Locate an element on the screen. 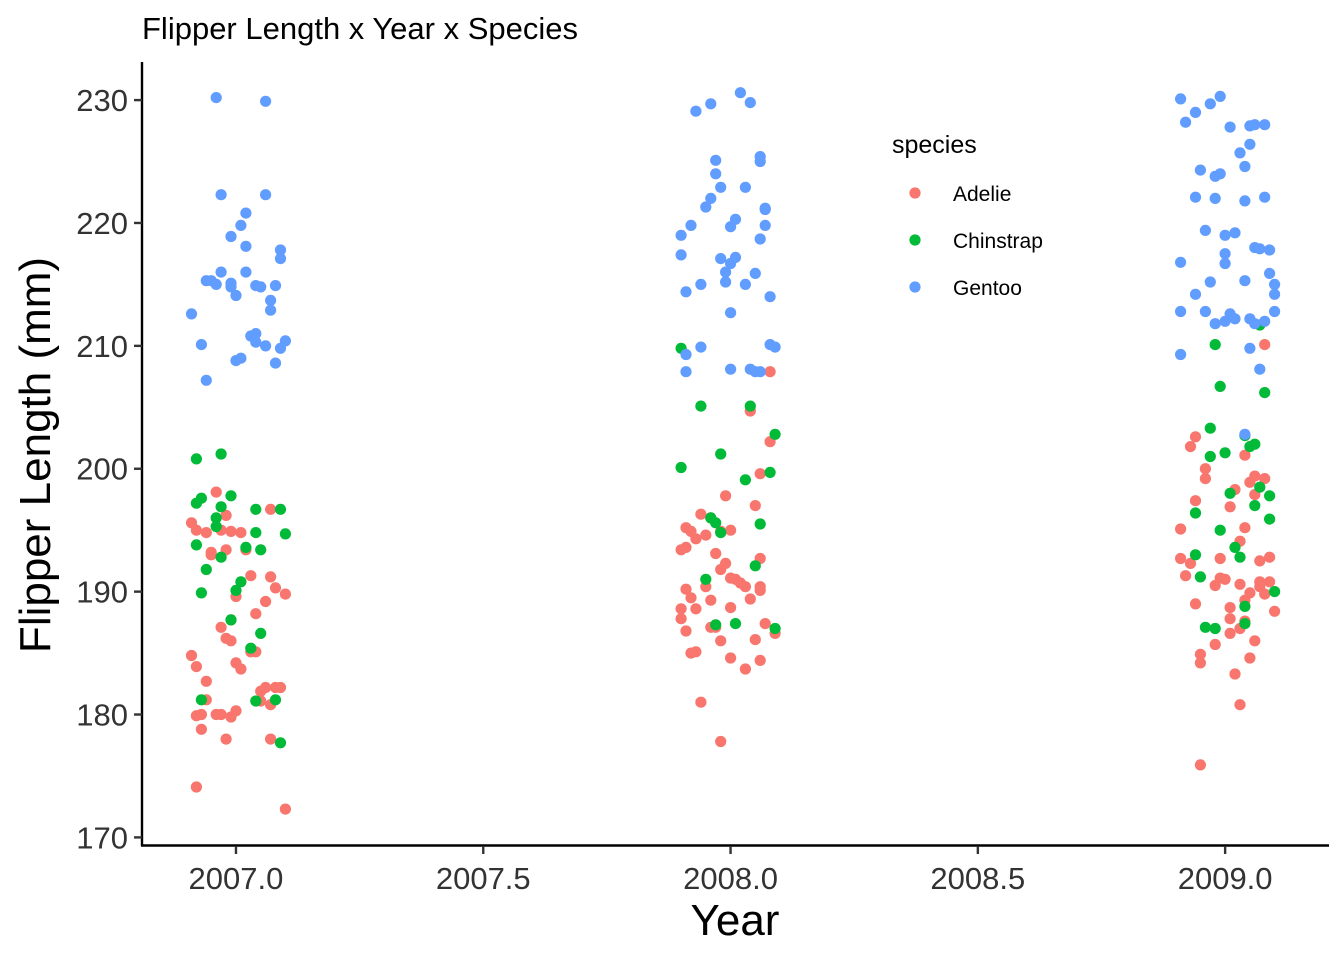 The image size is (1344, 960). legend-key-gentoo is located at coordinates (915, 287).